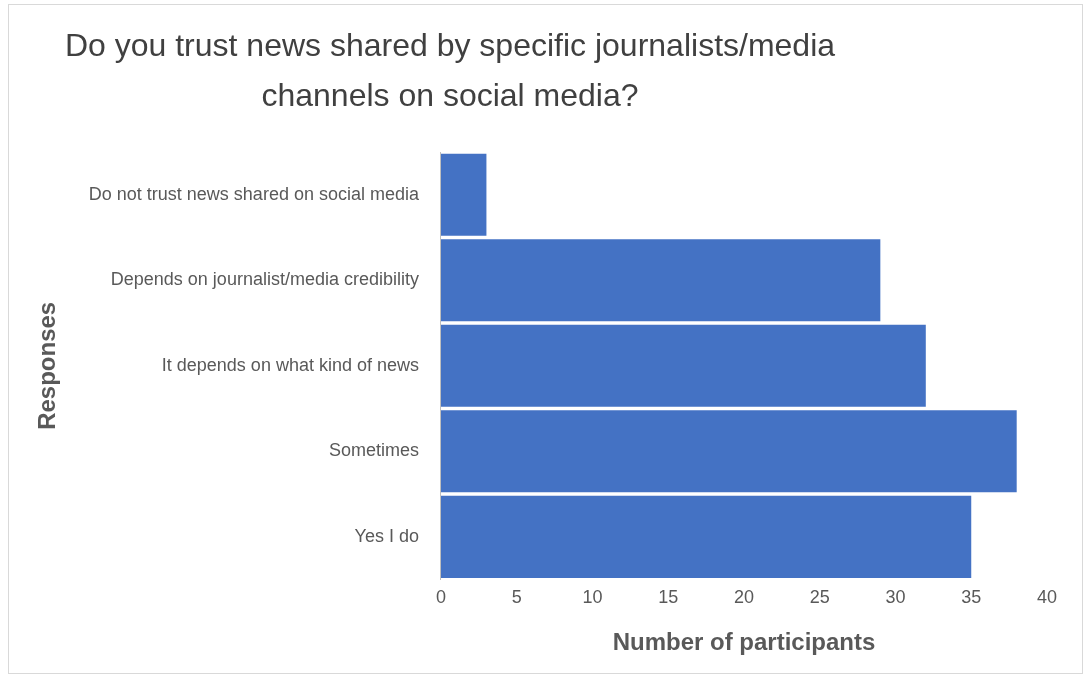 The height and width of the screenshot is (676, 1085). What do you see at coordinates (254, 193) in the screenshot?
I see `y-tick-label: Do not trust news shared on social media` at bounding box center [254, 193].